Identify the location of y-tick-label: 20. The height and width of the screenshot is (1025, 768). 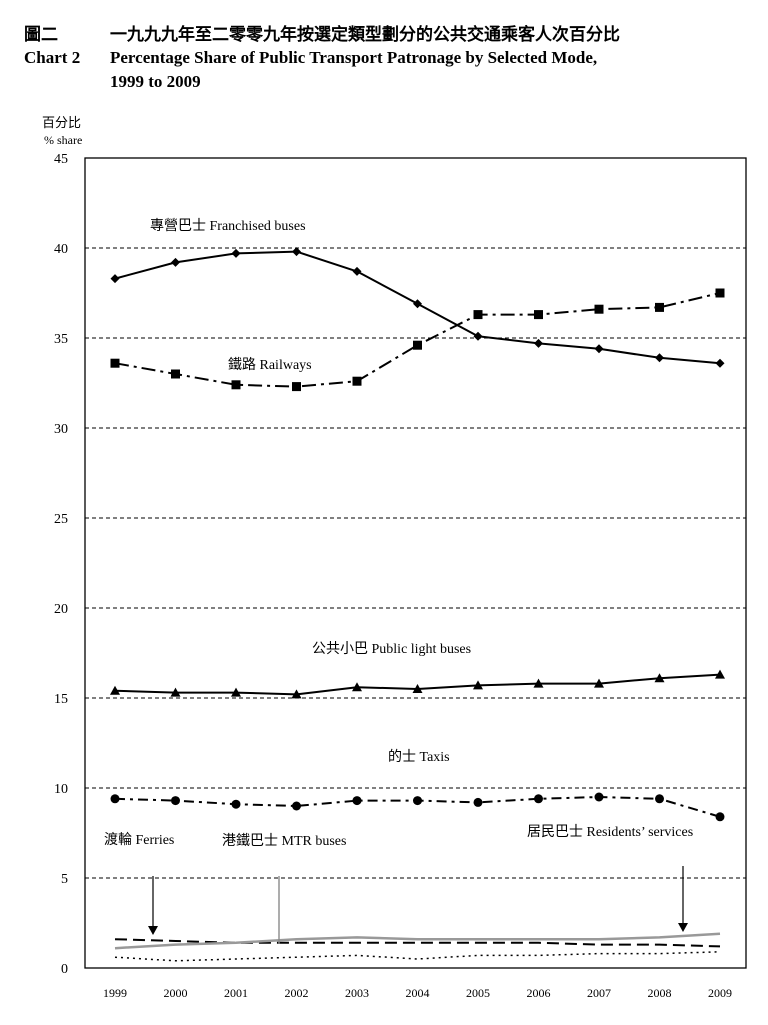
(61, 609).